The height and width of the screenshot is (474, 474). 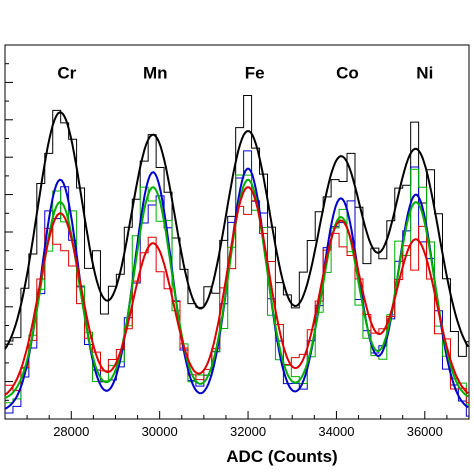 I want to click on peak-label-3: Co, so click(x=347, y=73).